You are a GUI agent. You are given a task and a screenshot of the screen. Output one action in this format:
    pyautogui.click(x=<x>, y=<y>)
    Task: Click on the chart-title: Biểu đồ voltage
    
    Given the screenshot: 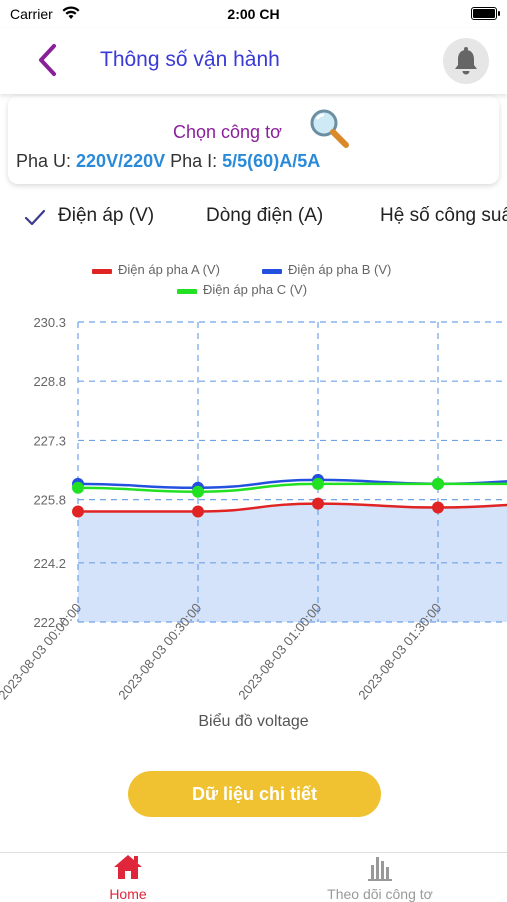 What is the action you would take?
    pyautogui.click(x=253, y=721)
    